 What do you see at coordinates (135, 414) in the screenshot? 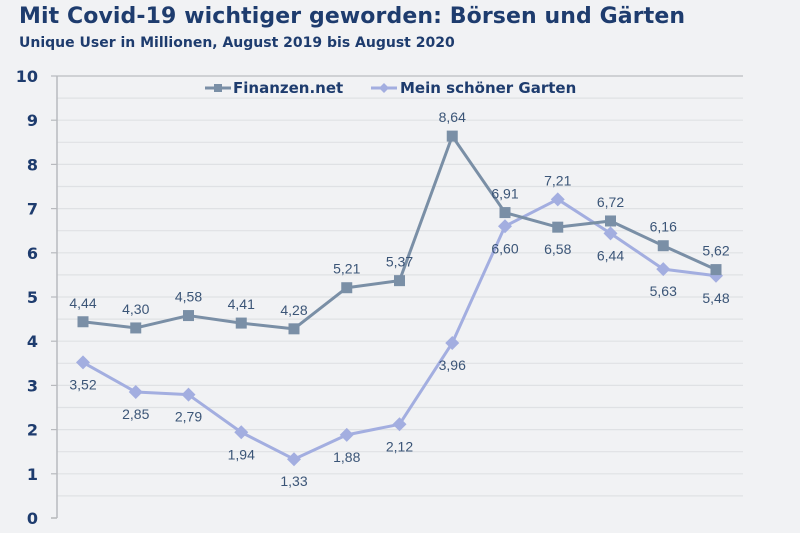
I see `data-label: 2,85` at bounding box center [135, 414].